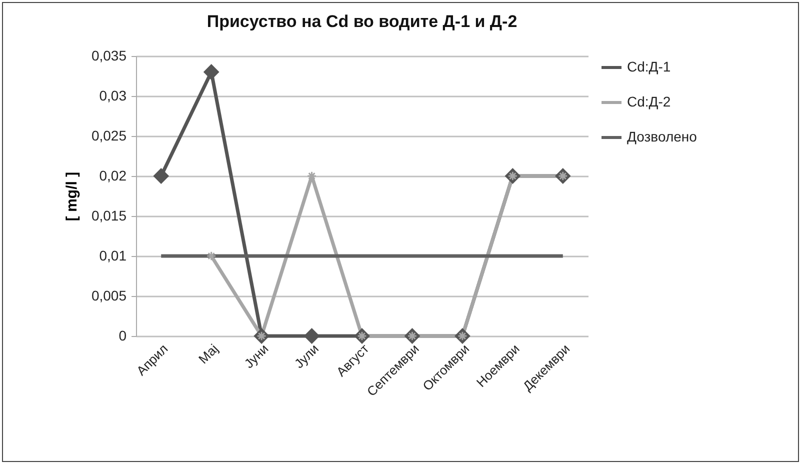  I want to click on legend-label: Cd:Д-1, so click(649, 66).